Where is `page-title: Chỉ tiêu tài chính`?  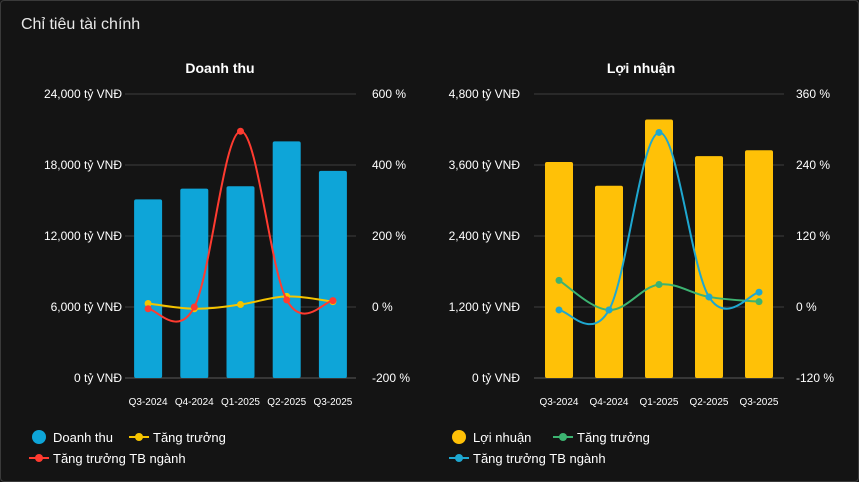
page-title: Chỉ tiêu tài chính is located at coordinates (81, 24).